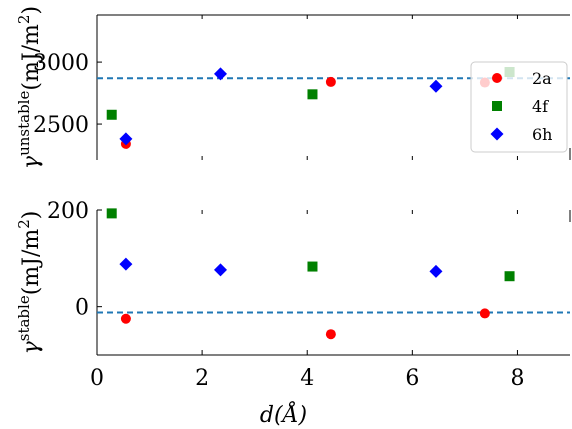 This screenshot has height=429, width=572. I want to click on x-axis-label: d(Å), so click(283, 414).